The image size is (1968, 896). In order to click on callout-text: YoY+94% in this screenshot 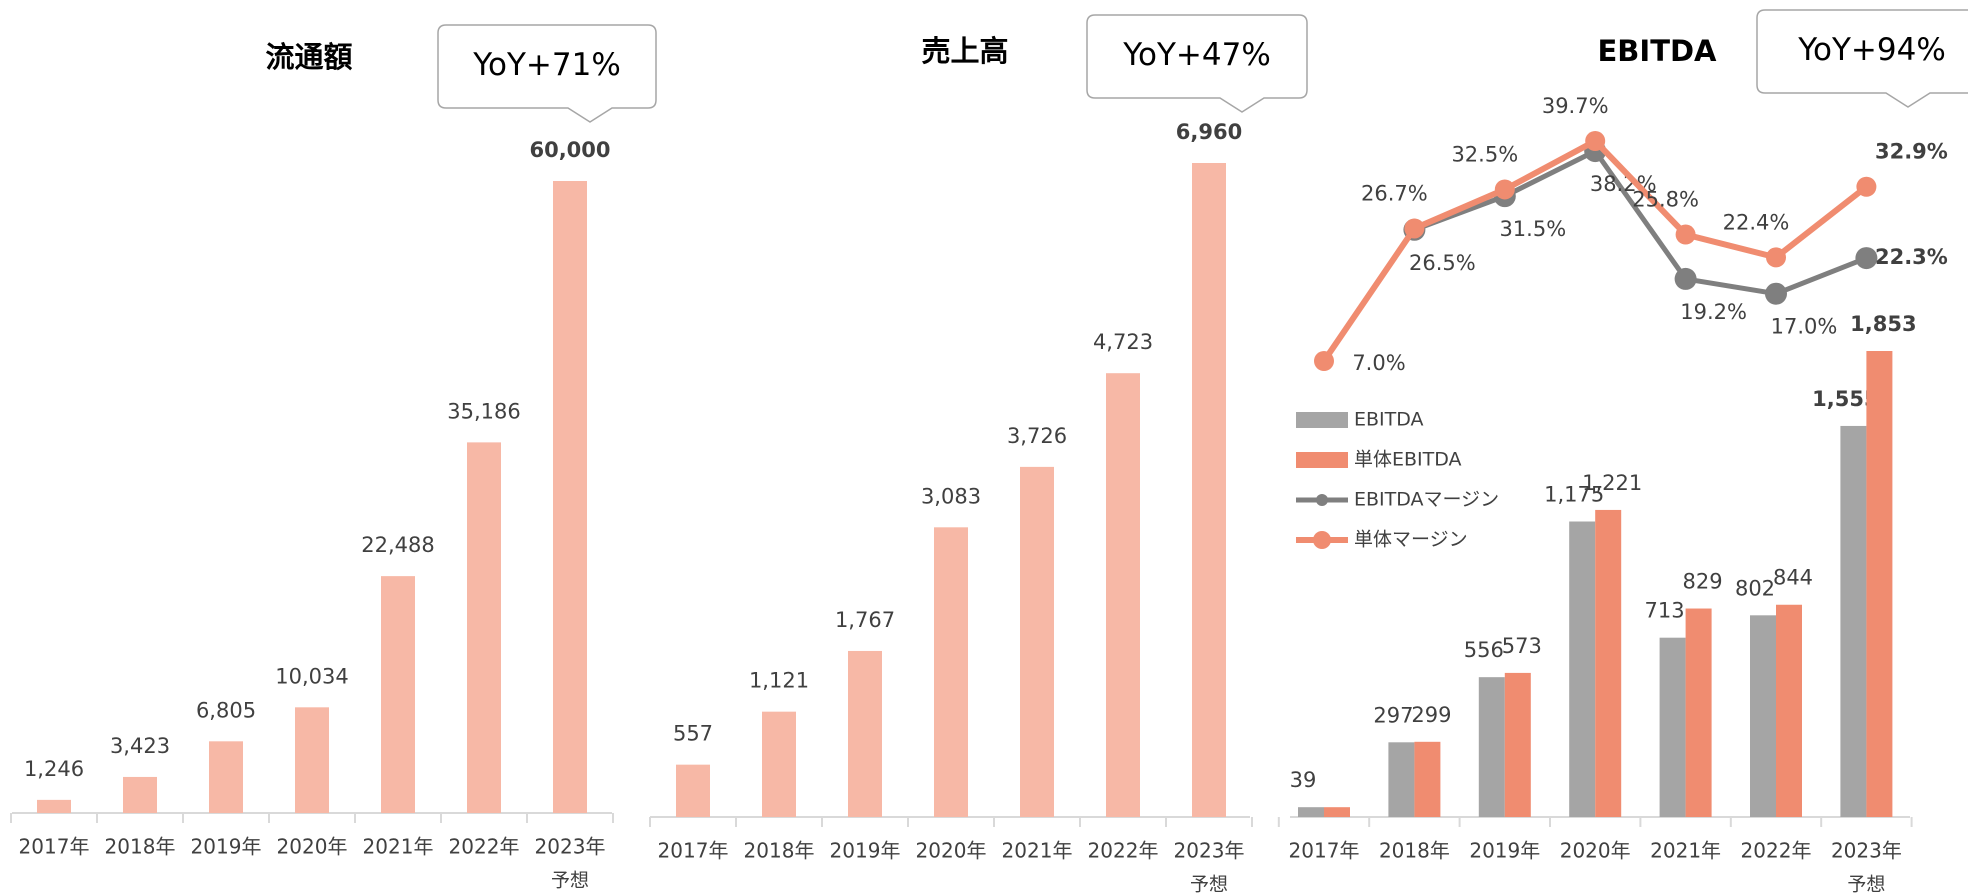, I will do `click(1871, 50)`.